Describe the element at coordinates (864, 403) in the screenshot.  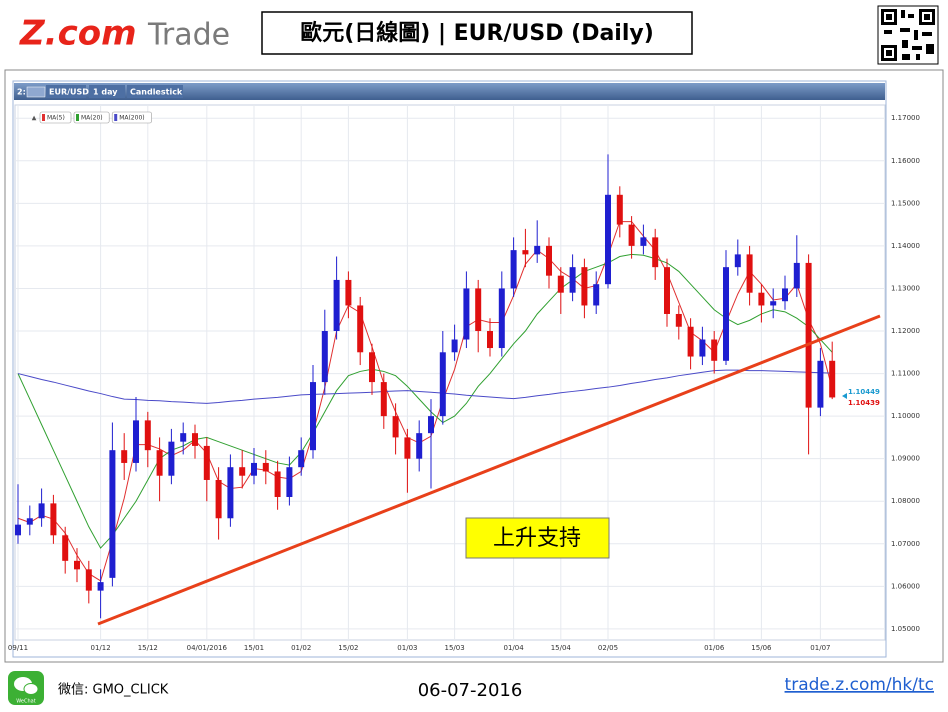
I see `price-tag: 1.10439` at that location.